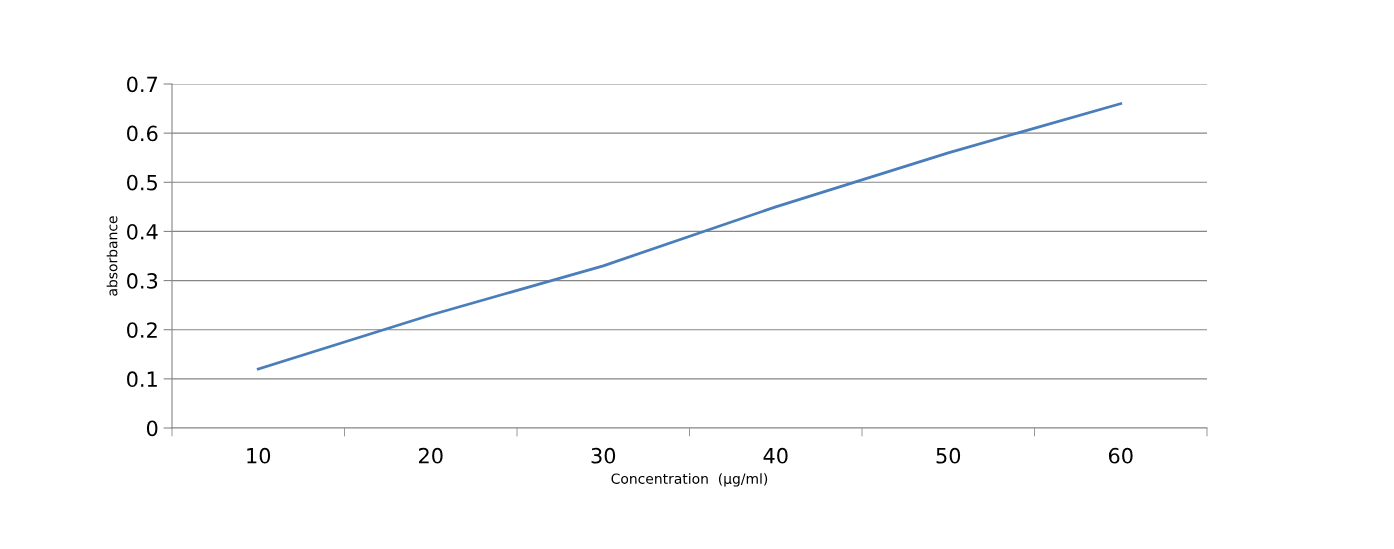  I want to click on x-axis-title: Concentration (µg/ml), so click(689, 480).